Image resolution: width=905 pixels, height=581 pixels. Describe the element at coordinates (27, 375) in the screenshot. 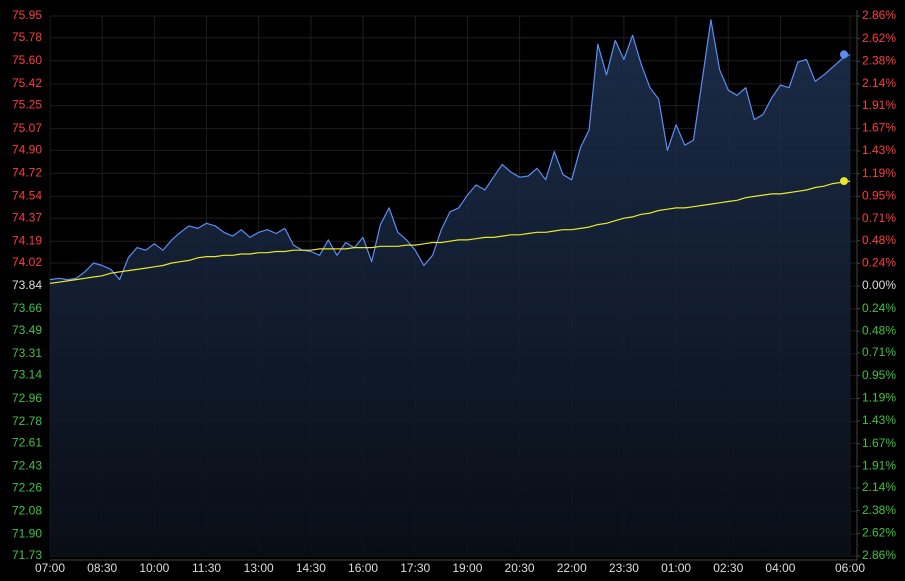

I see `y-tick-label: 73.14` at that location.